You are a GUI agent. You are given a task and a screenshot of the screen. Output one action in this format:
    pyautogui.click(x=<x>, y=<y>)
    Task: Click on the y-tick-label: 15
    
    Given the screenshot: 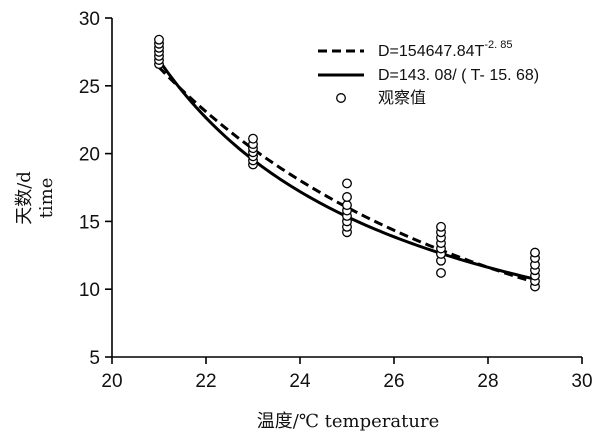 What is the action you would take?
    pyautogui.click(x=89, y=222)
    